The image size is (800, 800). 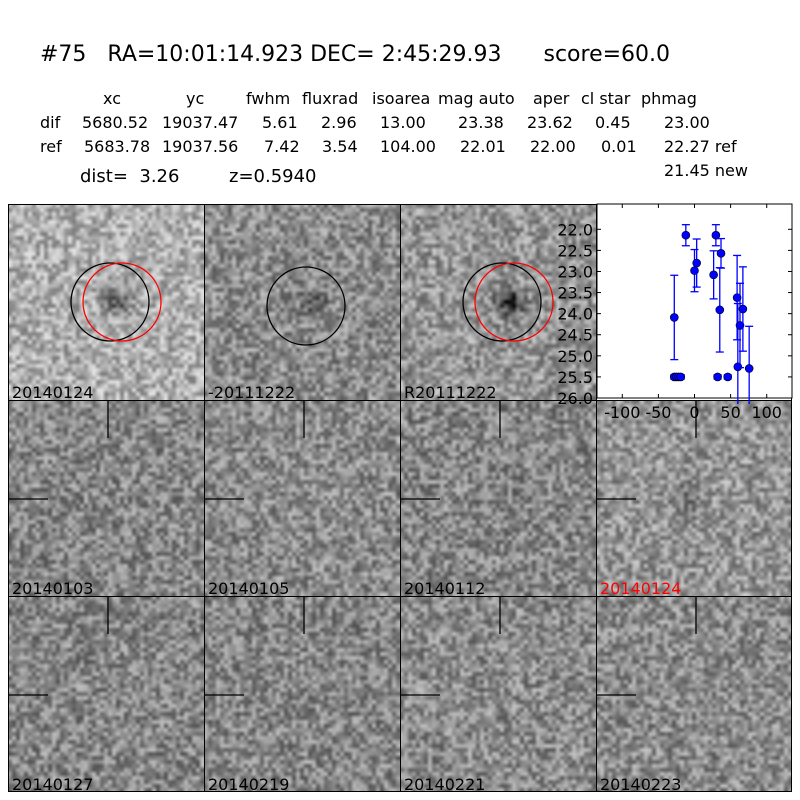 I want to click on image-stamp: R20111222, so click(x=498, y=302).